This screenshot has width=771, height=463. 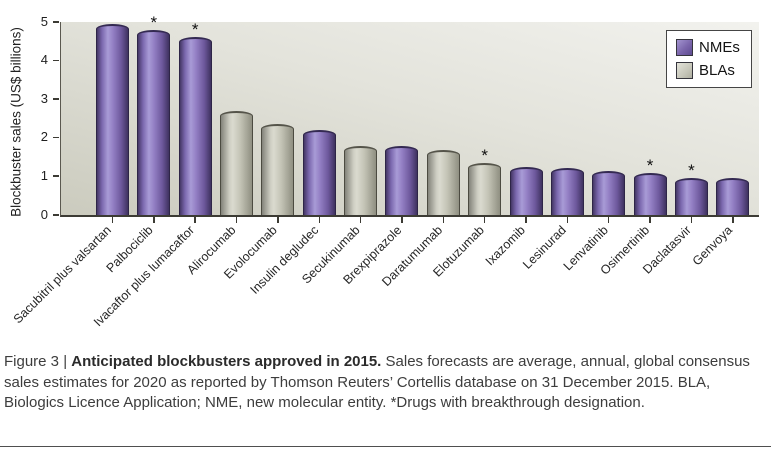 What do you see at coordinates (443, 182) in the screenshot?
I see `bar-daratumumab` at bounding box center [443, 182].